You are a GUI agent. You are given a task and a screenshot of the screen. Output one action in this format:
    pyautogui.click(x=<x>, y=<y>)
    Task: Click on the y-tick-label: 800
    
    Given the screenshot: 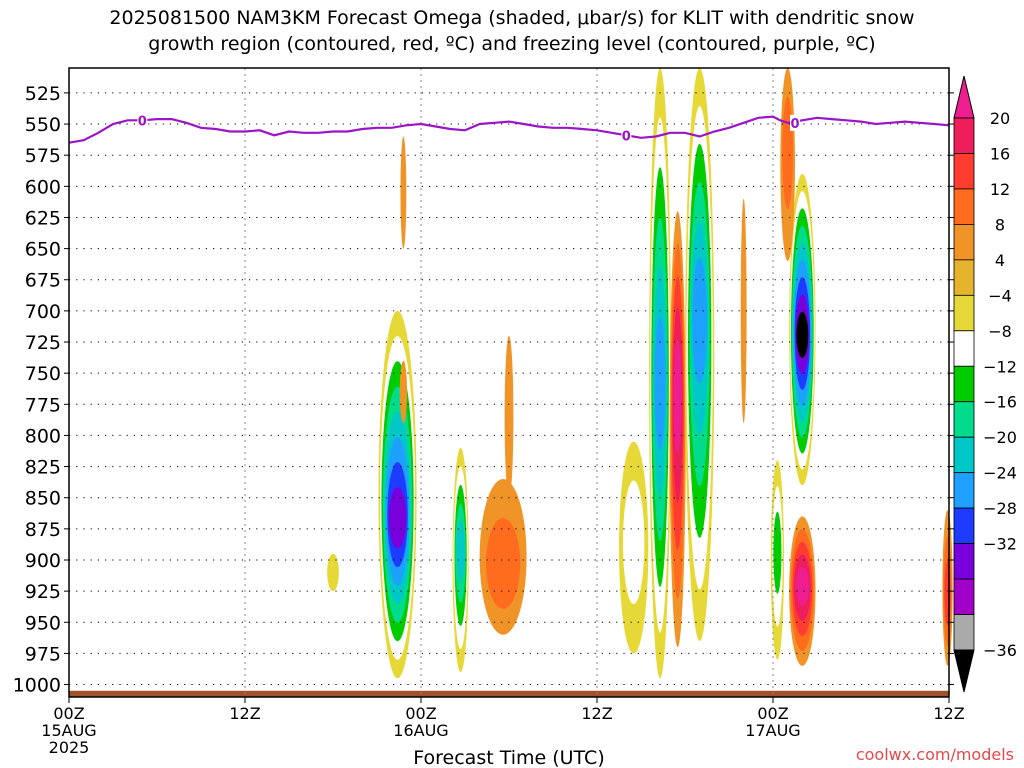 What is the action you would take?
    pyautogui.click(x=43, y=436)
    